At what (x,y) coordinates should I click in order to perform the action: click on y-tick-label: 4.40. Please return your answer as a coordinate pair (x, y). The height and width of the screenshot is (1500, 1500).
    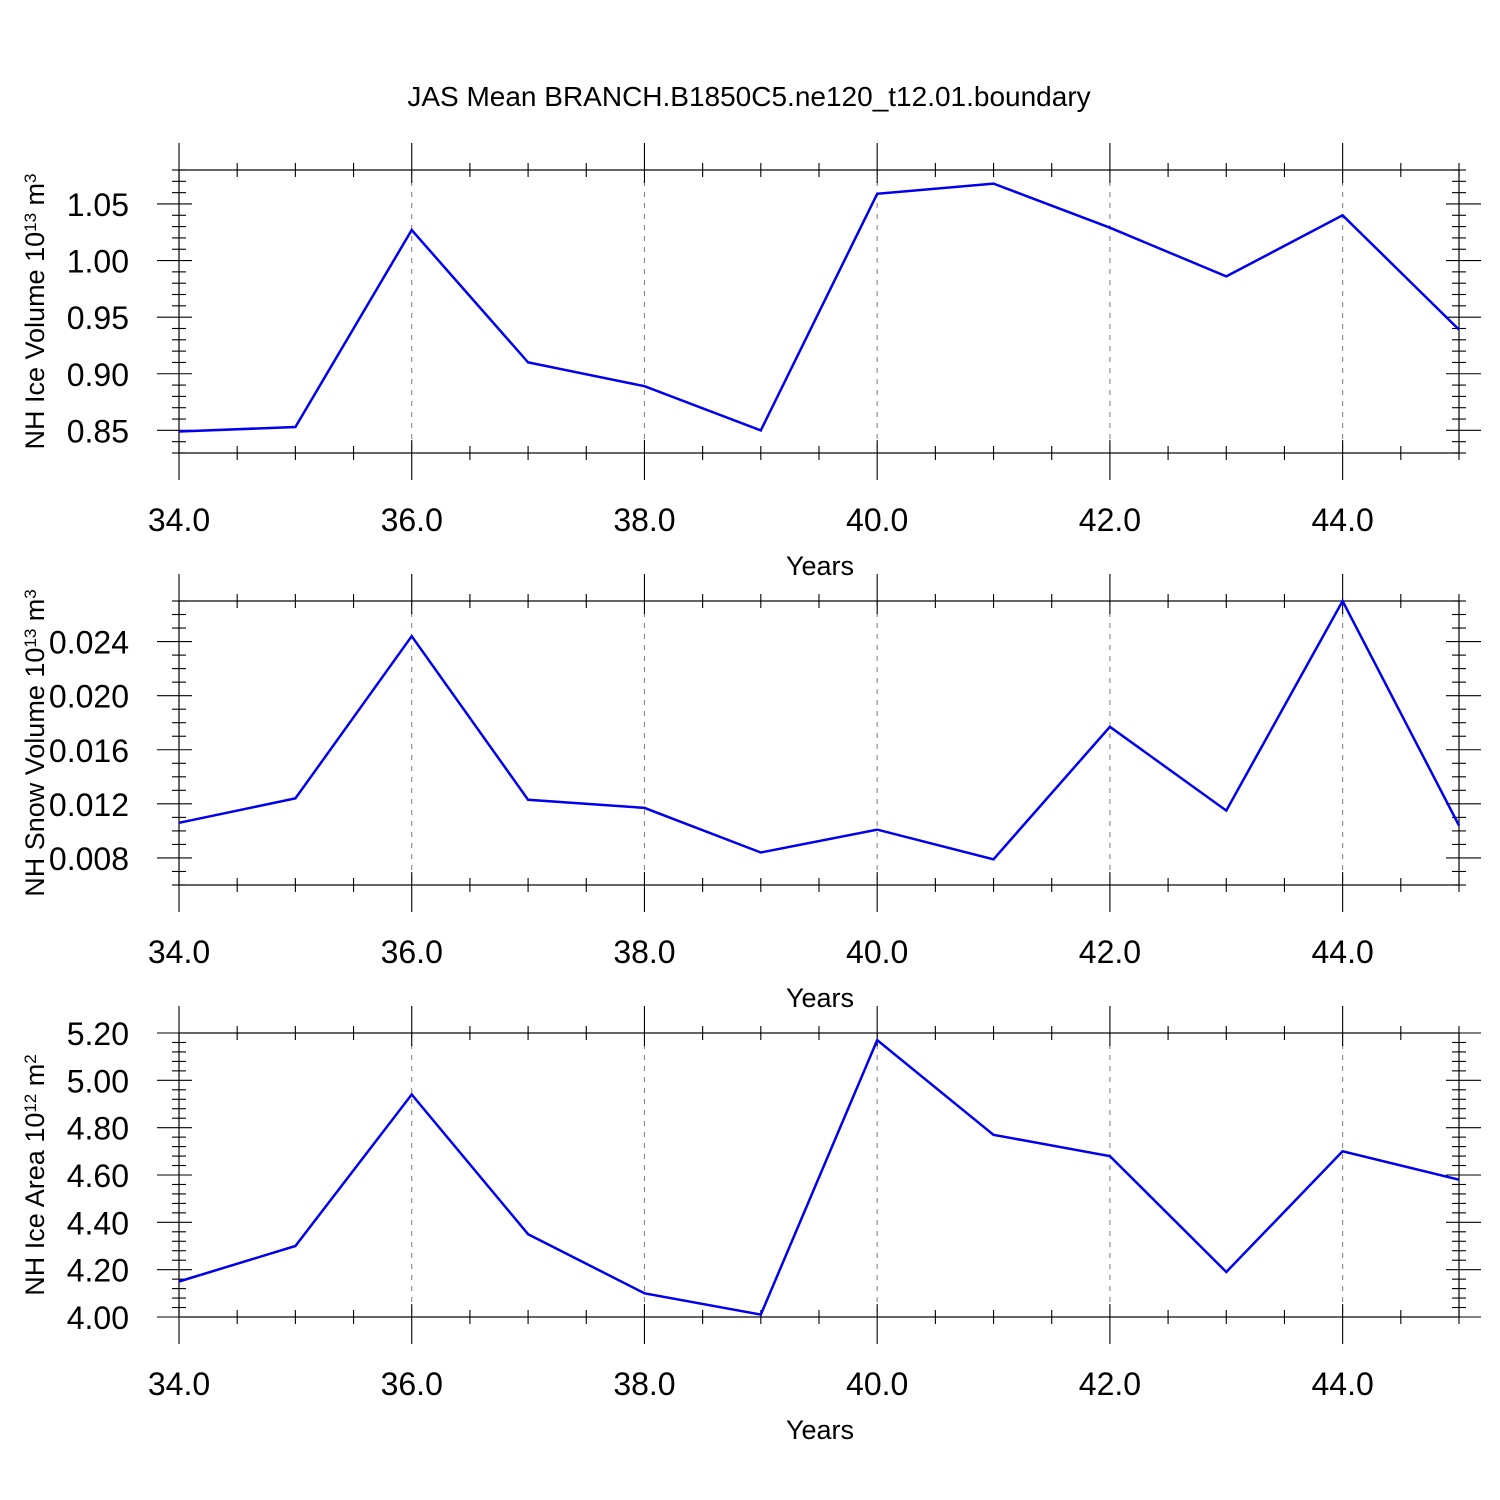
    Looking at the image, I should click on (98, 1223).